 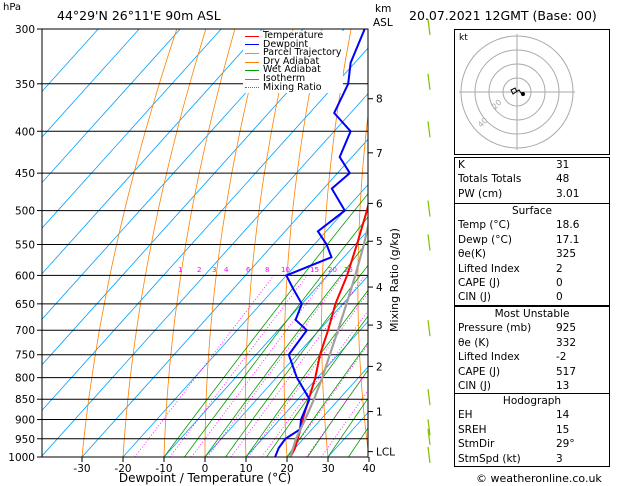 What do you see at coordinates (163, 469) in the screenshot?
I see `temp-tick-label: -10` at bounding box center [163, 469].